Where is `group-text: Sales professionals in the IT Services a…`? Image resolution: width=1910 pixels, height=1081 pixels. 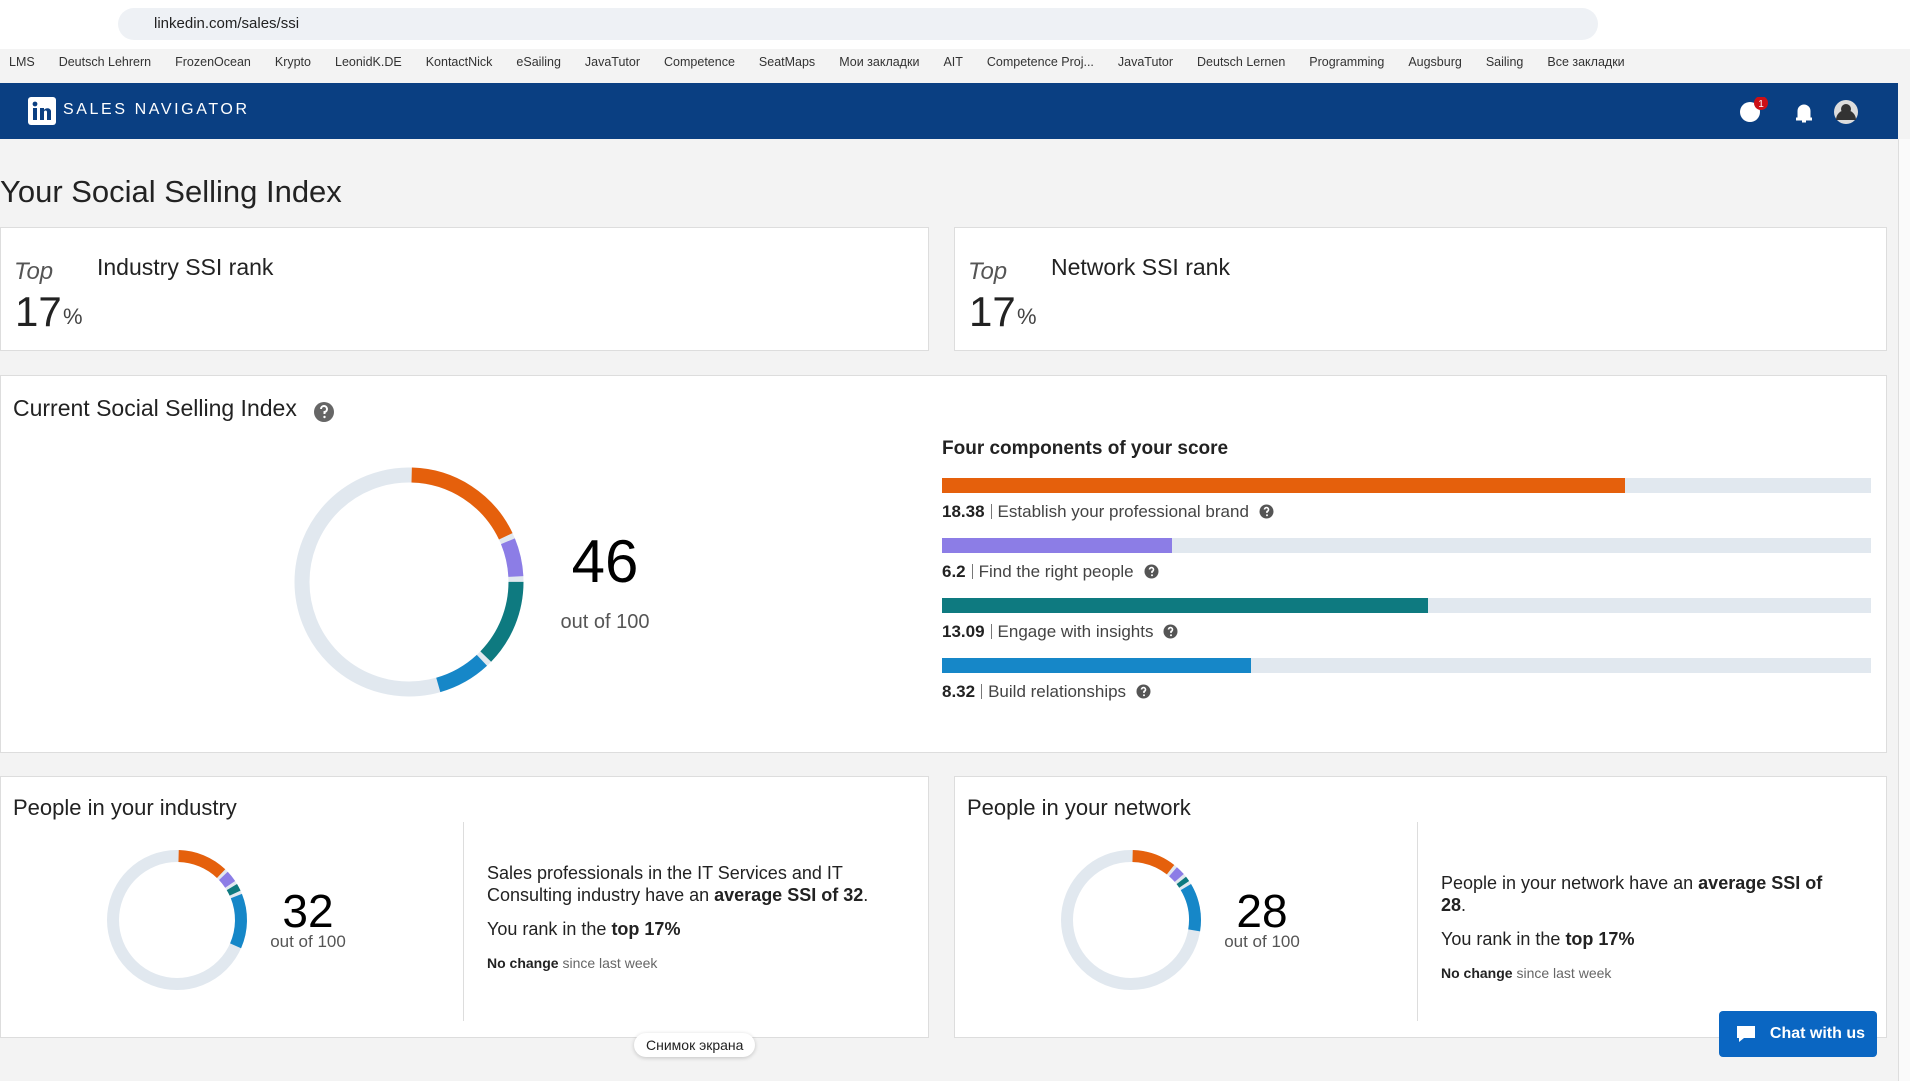 group-text: Sales professionals in the IT Services a… is located at coordinates (687, 924).